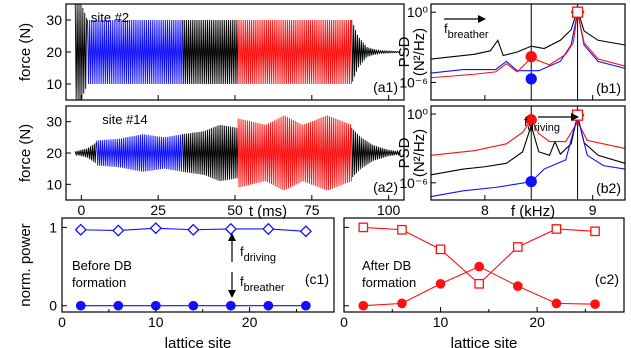  What do you see at coordinates (54, 122) in the screenshot?
I see `a2-ytick-label-2: 30` at bounding box center [54, 122].